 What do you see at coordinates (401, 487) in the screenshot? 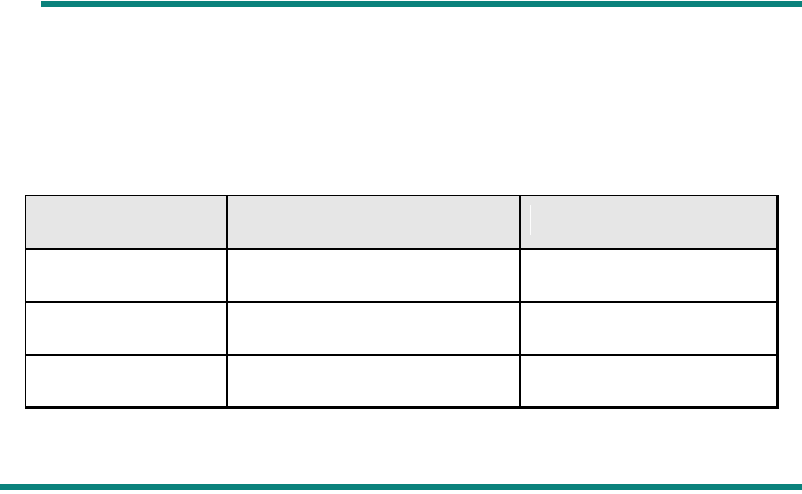
I see `bottom-accent-bar` at bounding box center [401, 487].